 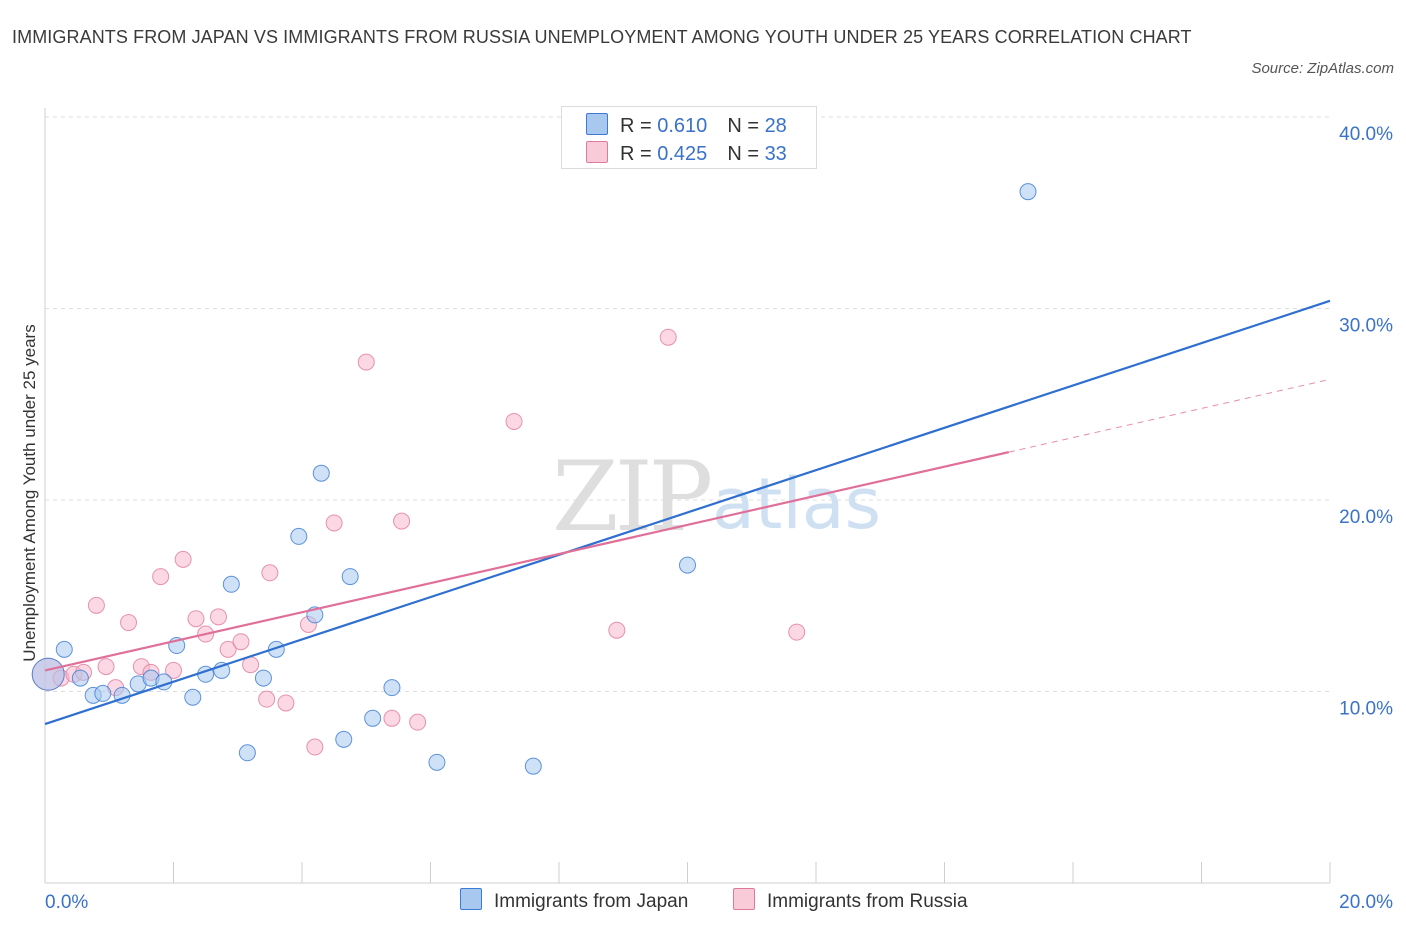 I want to click on legend-japan-label: Immigrants from Japan, so click(x=591, y=901).